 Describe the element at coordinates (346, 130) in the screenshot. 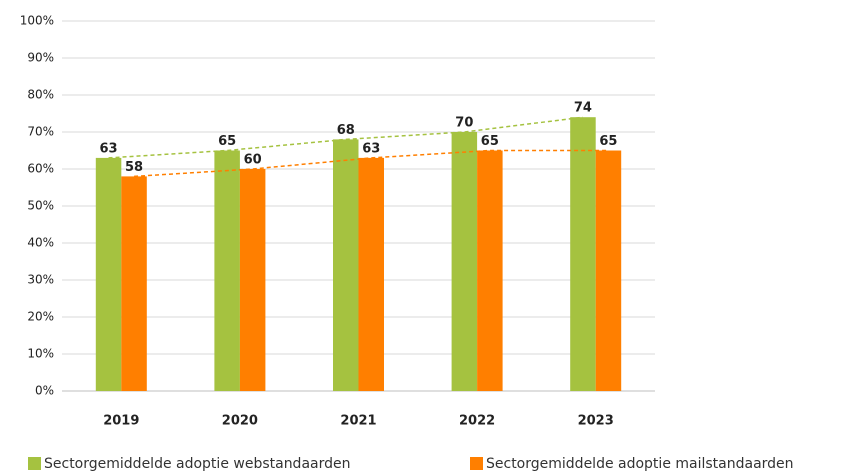

I see `value-label: 68` at that location.